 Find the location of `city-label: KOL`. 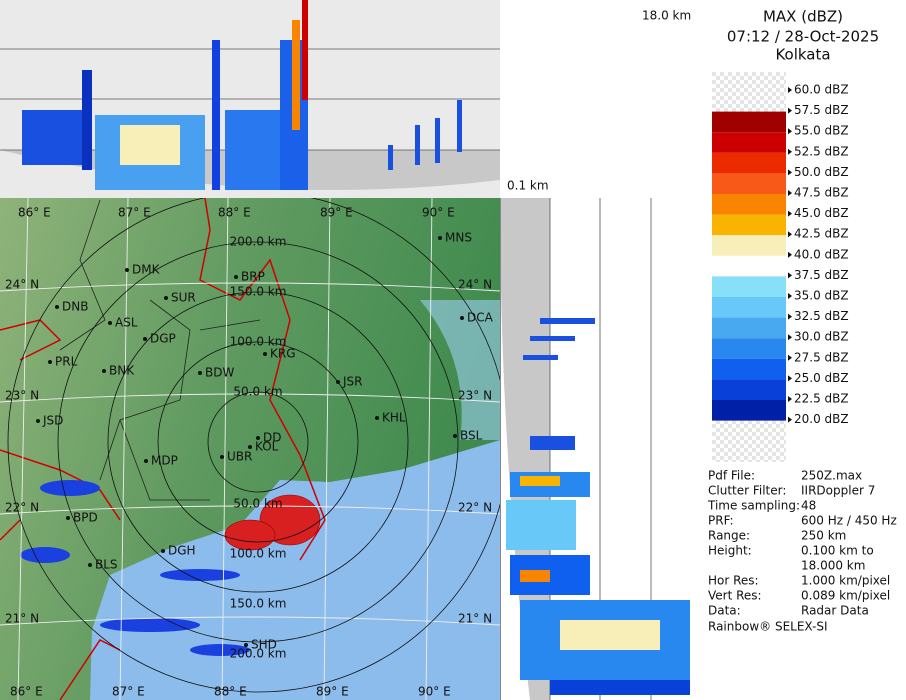

city-label: KOL is located at coordinates (267, 447).